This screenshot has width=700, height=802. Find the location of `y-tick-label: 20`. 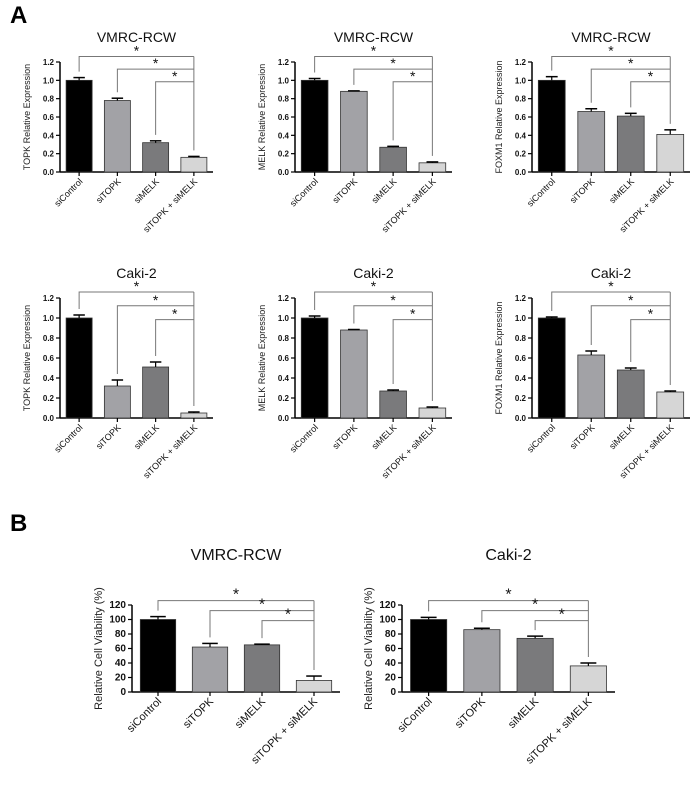

y-tick-label: 20 is located at coordinates (391, 678).